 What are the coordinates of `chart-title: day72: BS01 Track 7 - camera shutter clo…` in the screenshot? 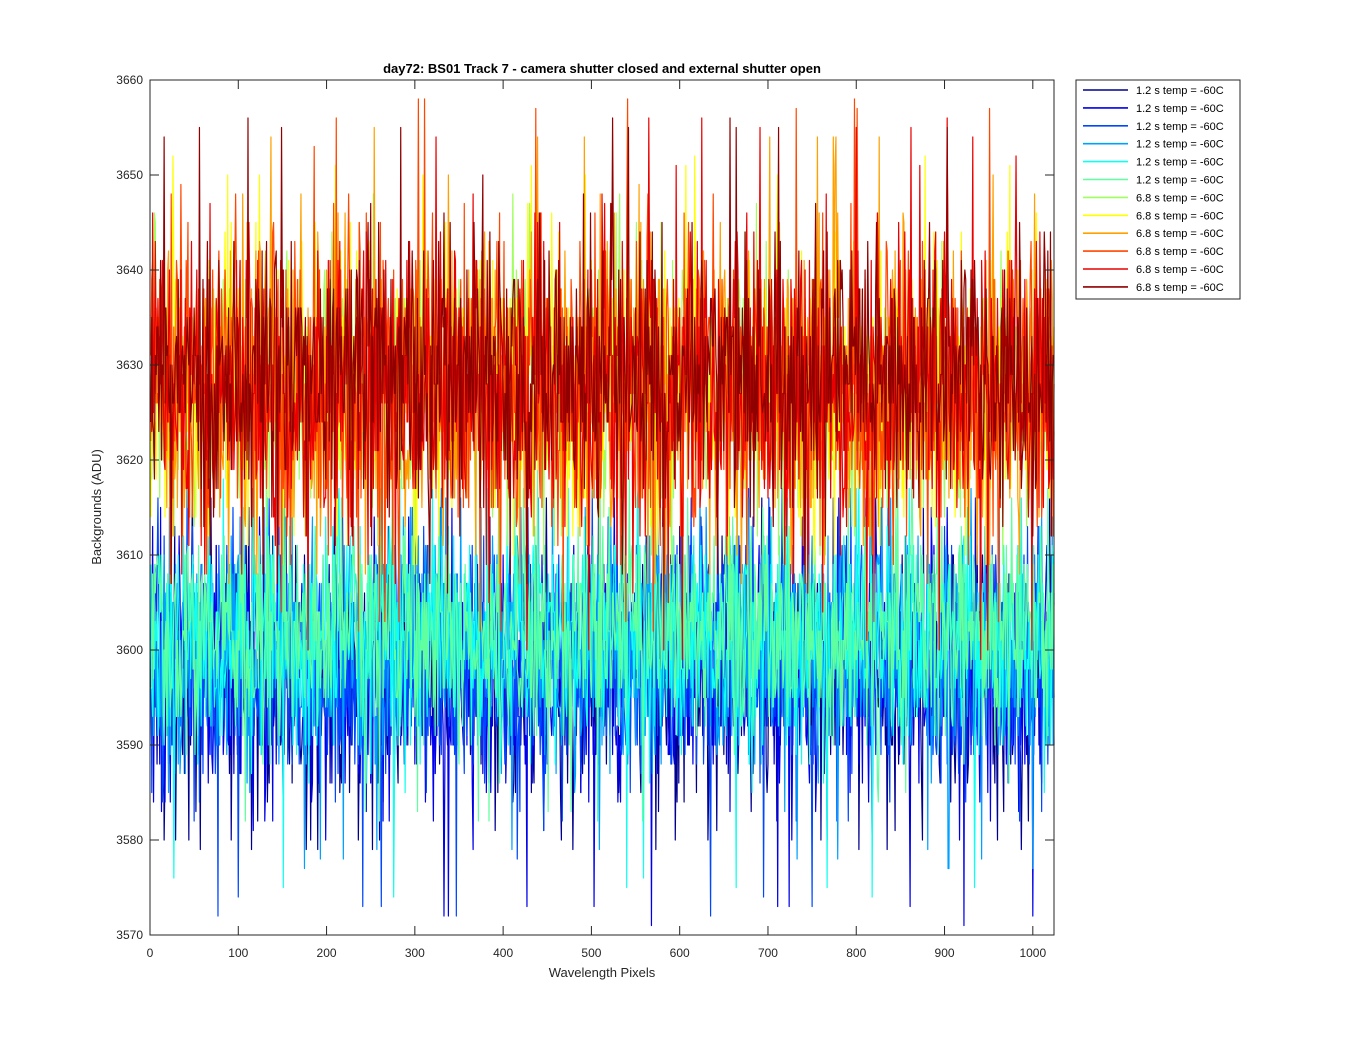 It's located at (602, 68).